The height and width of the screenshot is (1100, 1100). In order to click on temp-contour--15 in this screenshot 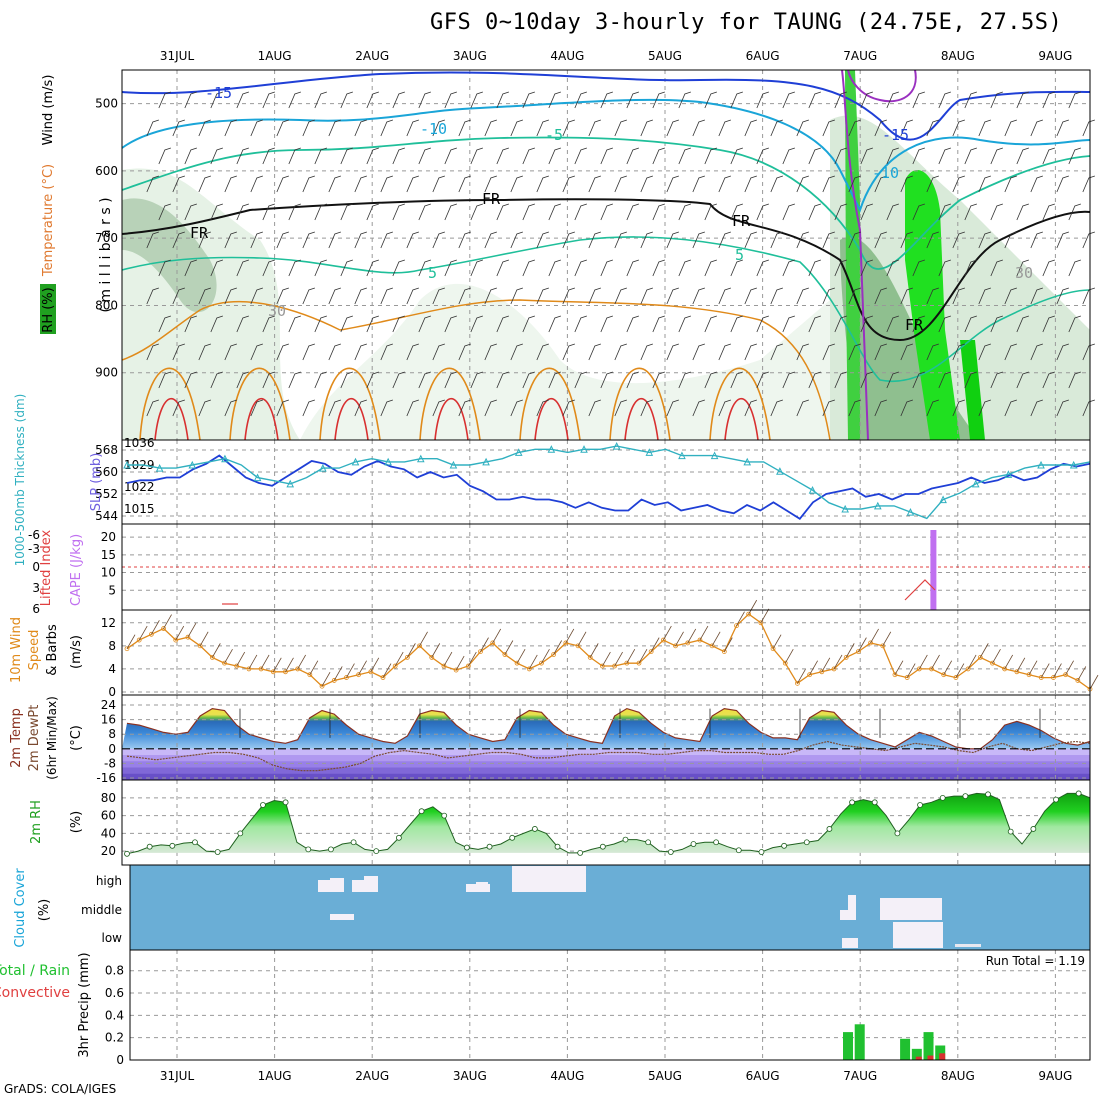, I will do `click(606, 106)`.